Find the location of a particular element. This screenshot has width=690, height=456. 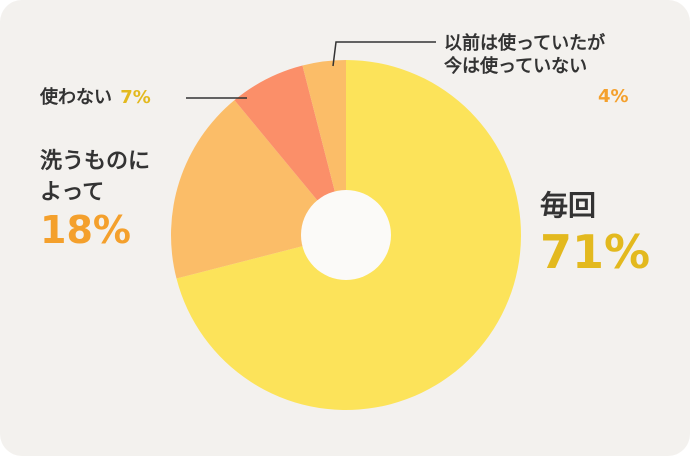

label-group-every-time: 毎回 71% is located at coordinates (595, 233).